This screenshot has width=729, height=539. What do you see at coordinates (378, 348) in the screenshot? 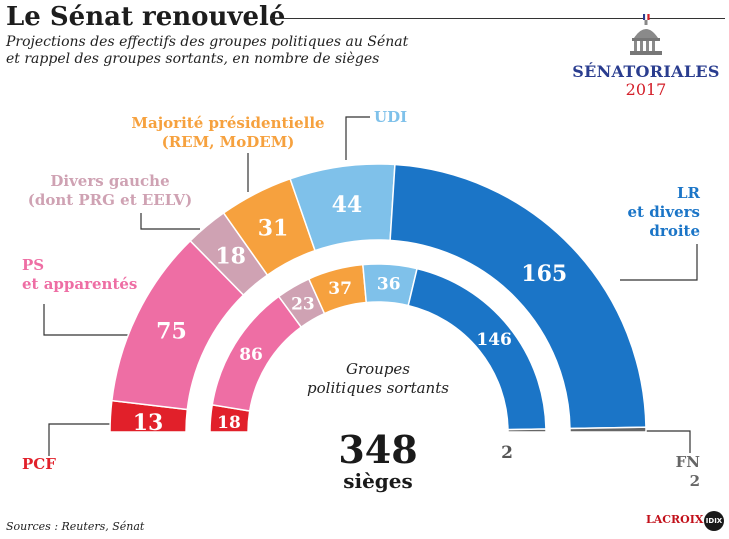
I see `inner-ring` at bounding box center [378, 348].